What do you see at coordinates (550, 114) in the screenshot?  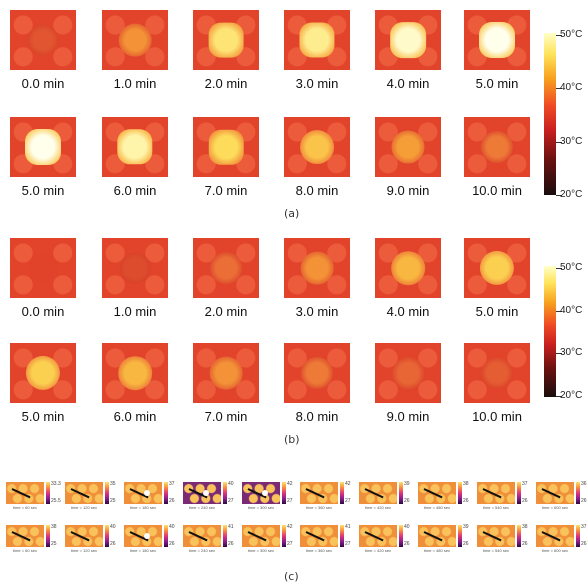 I see `panel-a-colorbar` at bounding box center [550, 114].